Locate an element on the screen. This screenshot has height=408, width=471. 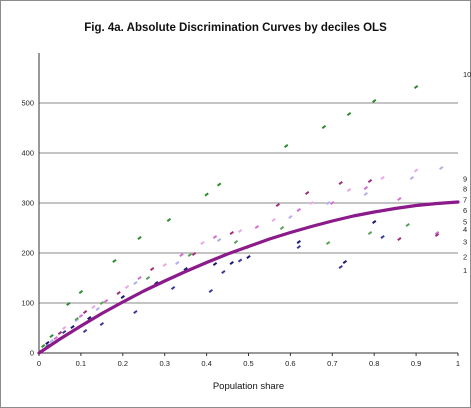
curve-label: 5 is located at coordinates (465, 222).